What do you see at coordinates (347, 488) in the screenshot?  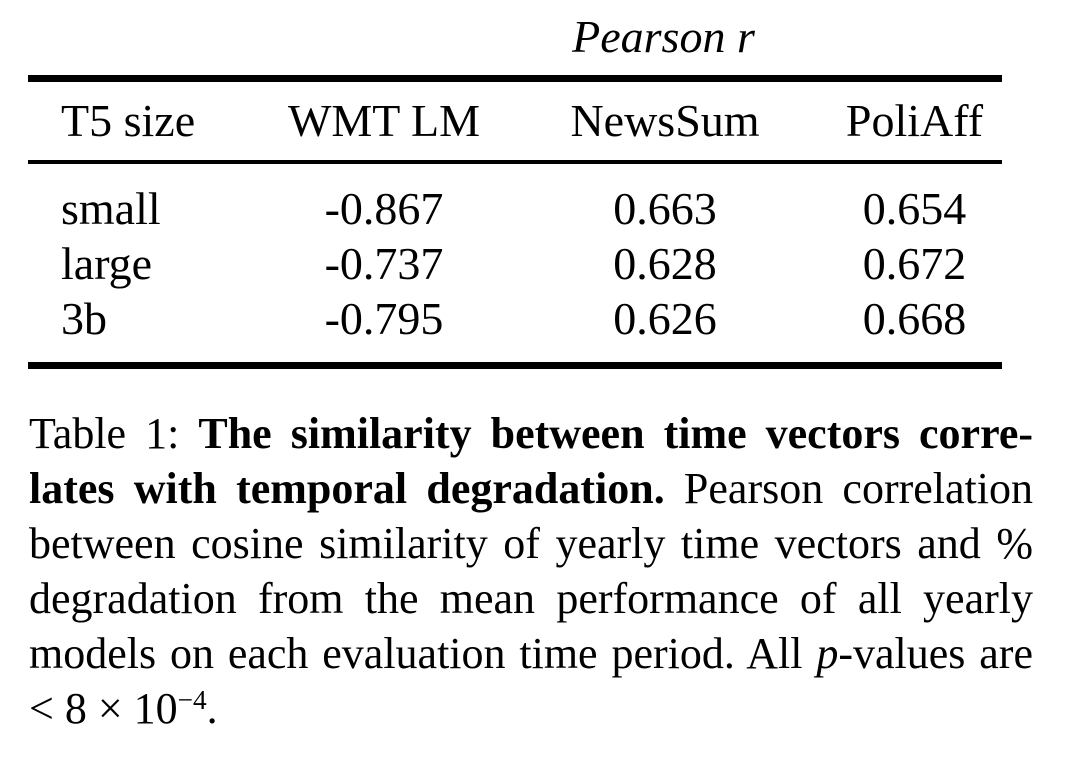 I see `caption-bold-title: lates with temporal degradation.` at bounding box center [347, 488].